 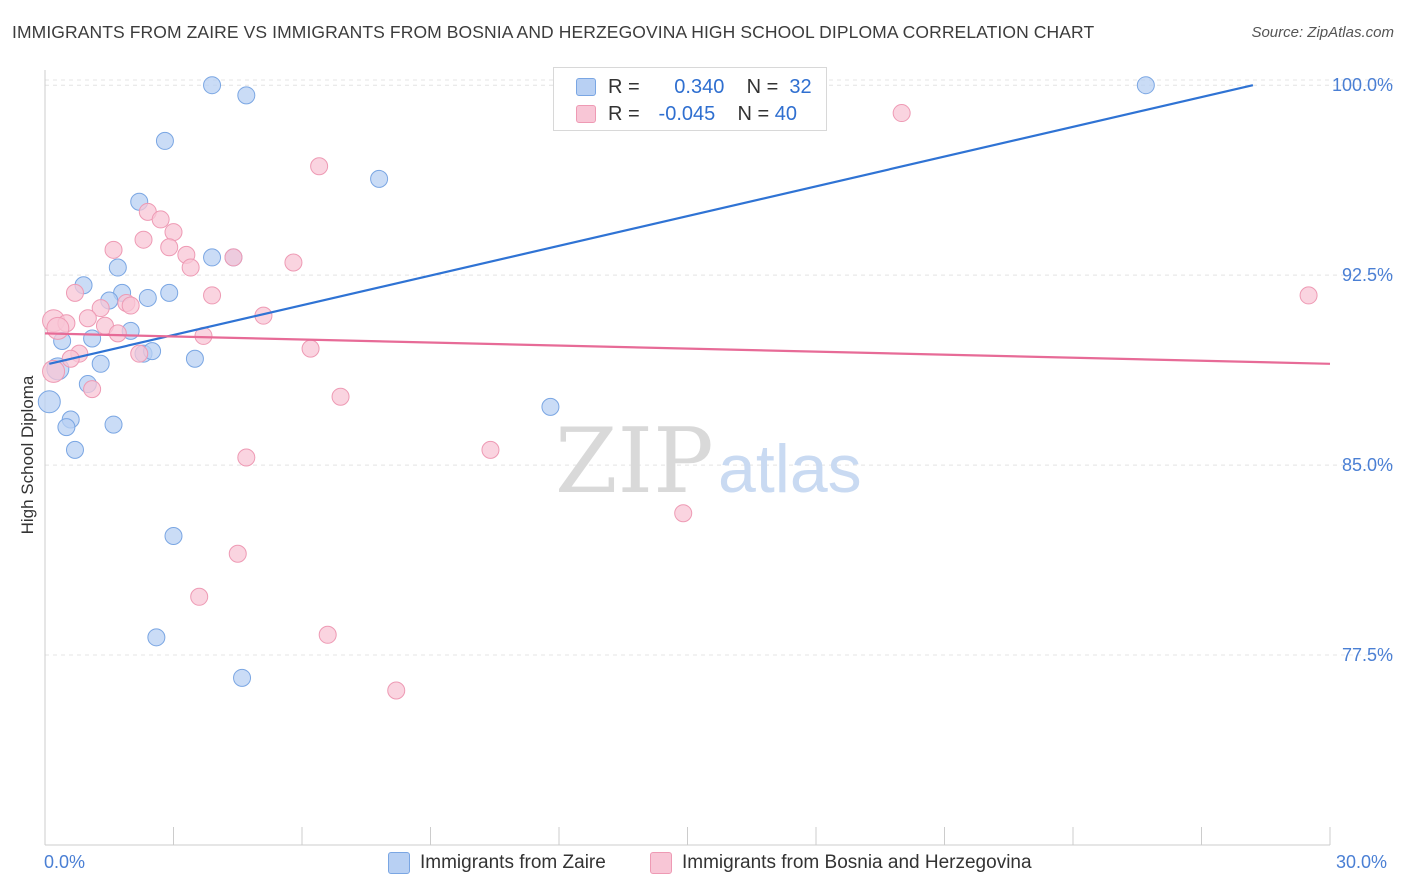 What do you see at coordinates (687, 348) in the screenshot?
I see `bosnia-trend-line` at bounding box center [687, 348].